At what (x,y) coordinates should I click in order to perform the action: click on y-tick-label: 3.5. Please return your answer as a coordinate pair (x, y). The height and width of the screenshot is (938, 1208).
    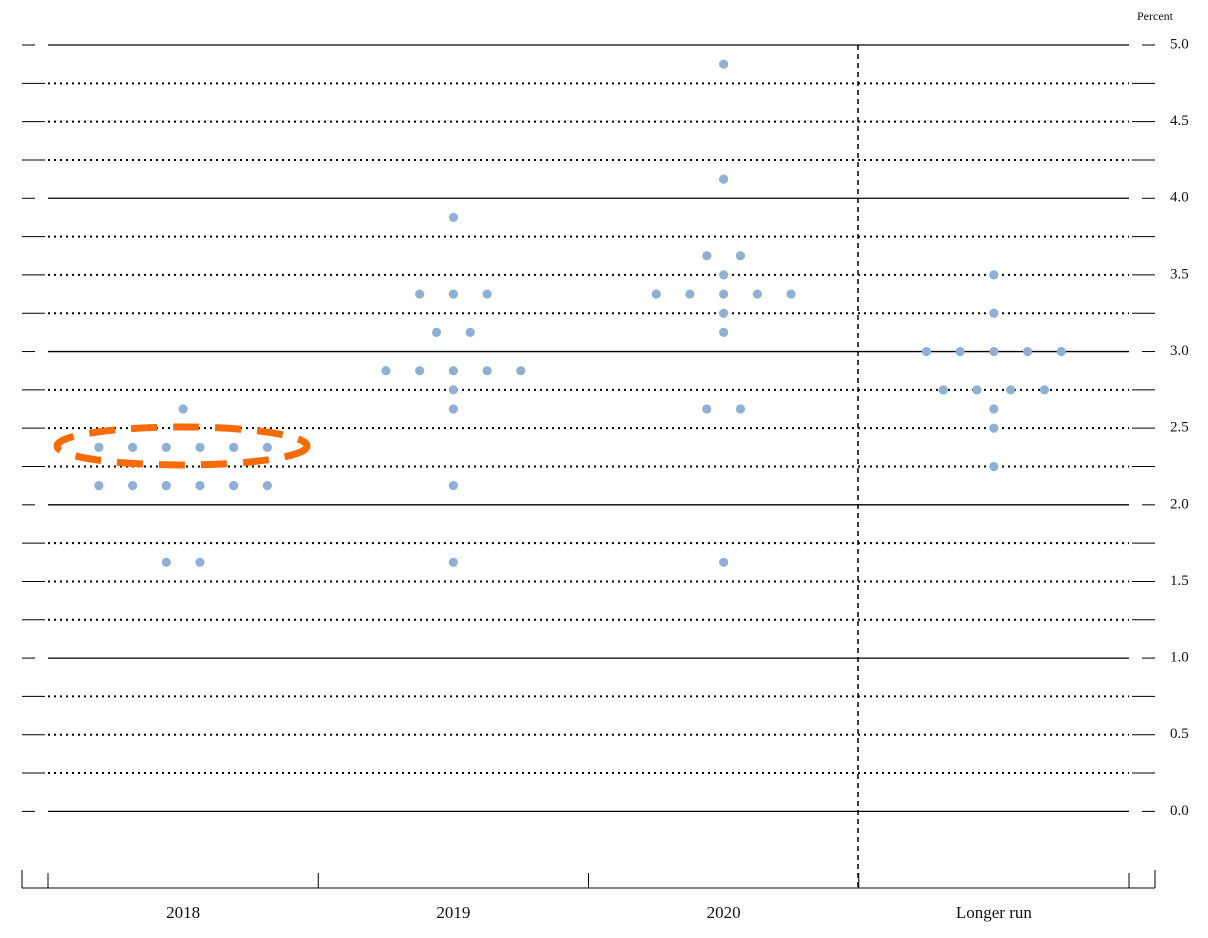
    Looking at the image, I should click on (1179, 274).